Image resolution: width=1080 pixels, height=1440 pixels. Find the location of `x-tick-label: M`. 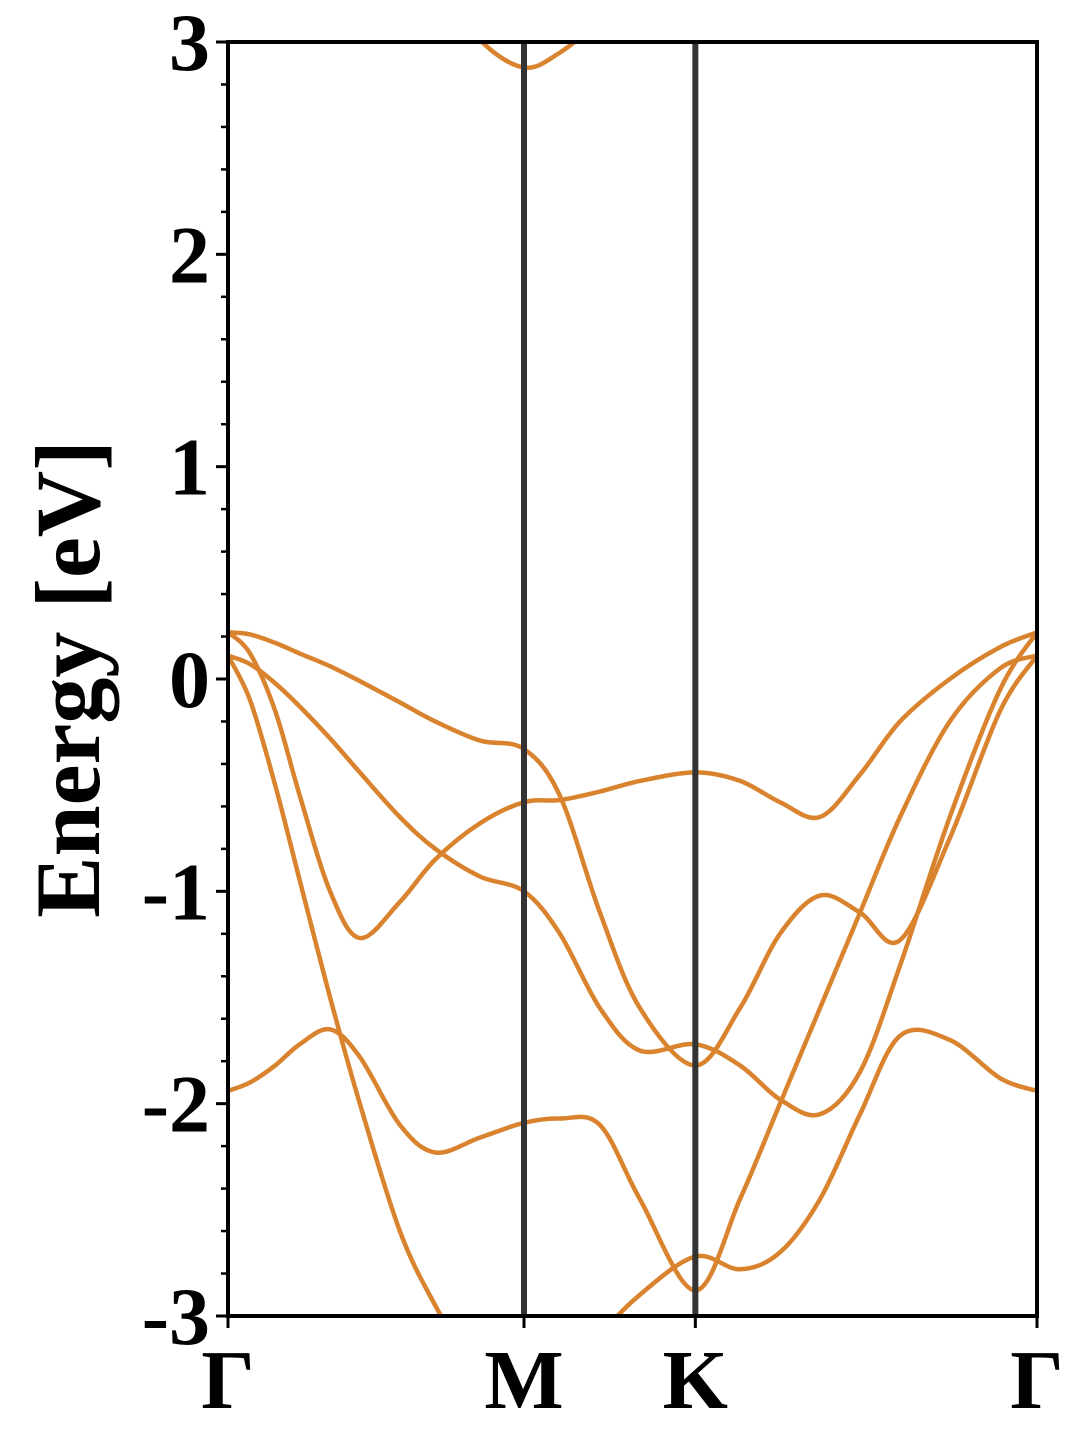

x-tick-label: M is located at coordinates (523, 1380).